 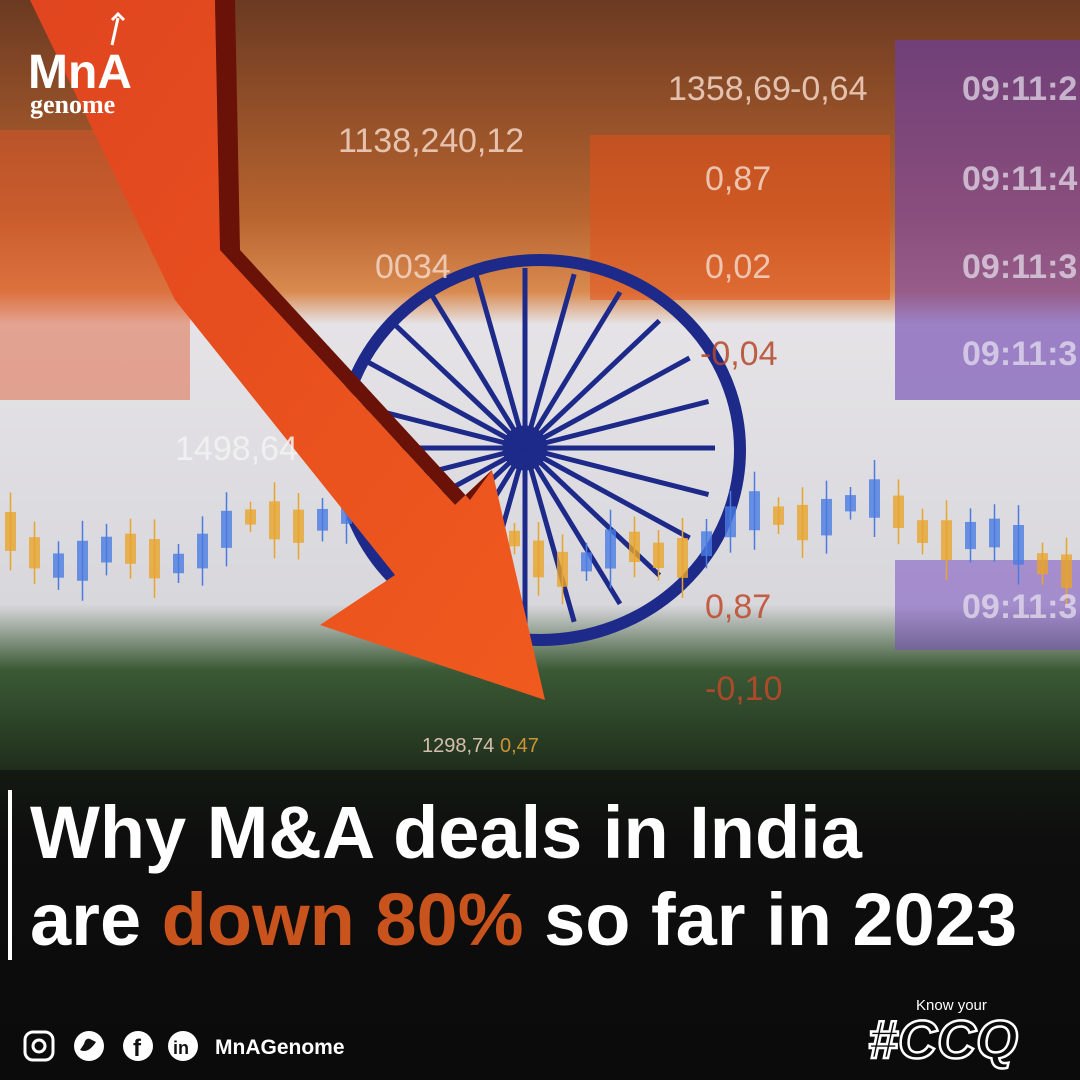 What do you see at coordinates (744, 689) in the screenshot?
I see `ticker: -0,10` at bounding box center [744, 689].